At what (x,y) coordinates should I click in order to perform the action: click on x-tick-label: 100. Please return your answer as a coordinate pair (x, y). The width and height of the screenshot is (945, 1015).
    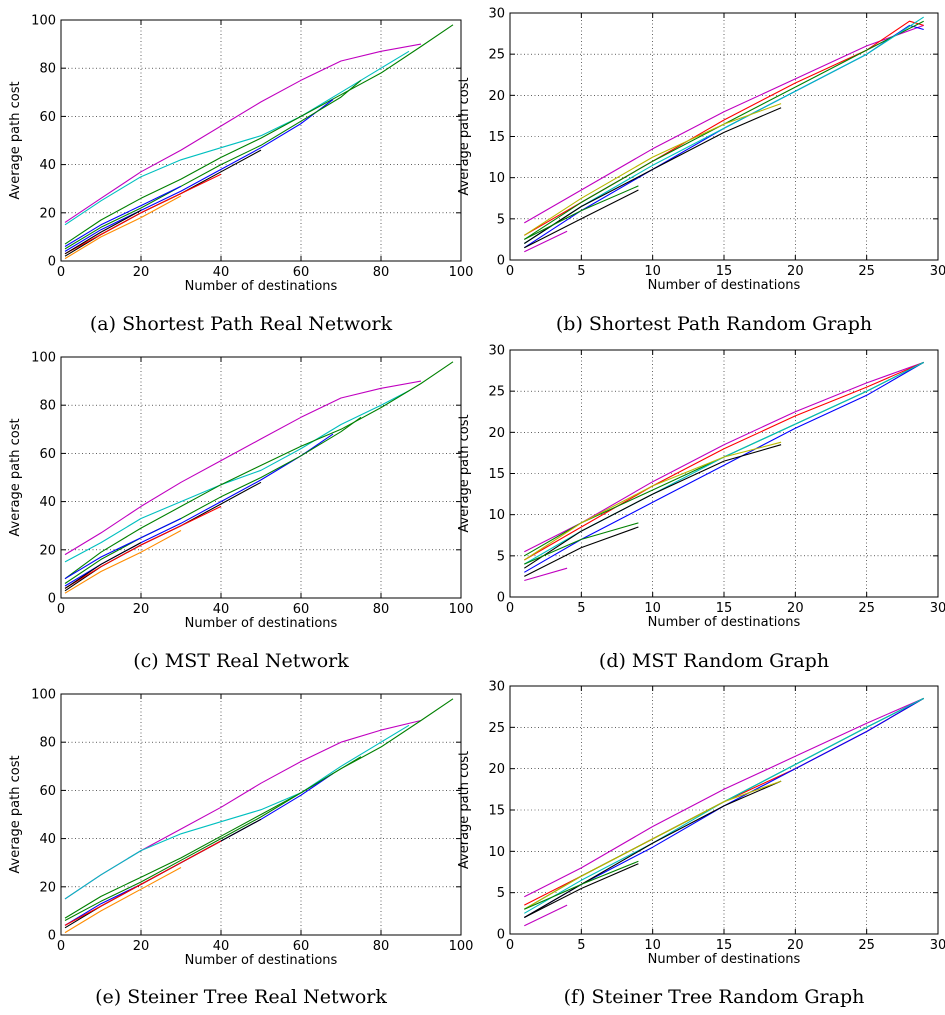
    Looking at the image, I should click on (461, 609).